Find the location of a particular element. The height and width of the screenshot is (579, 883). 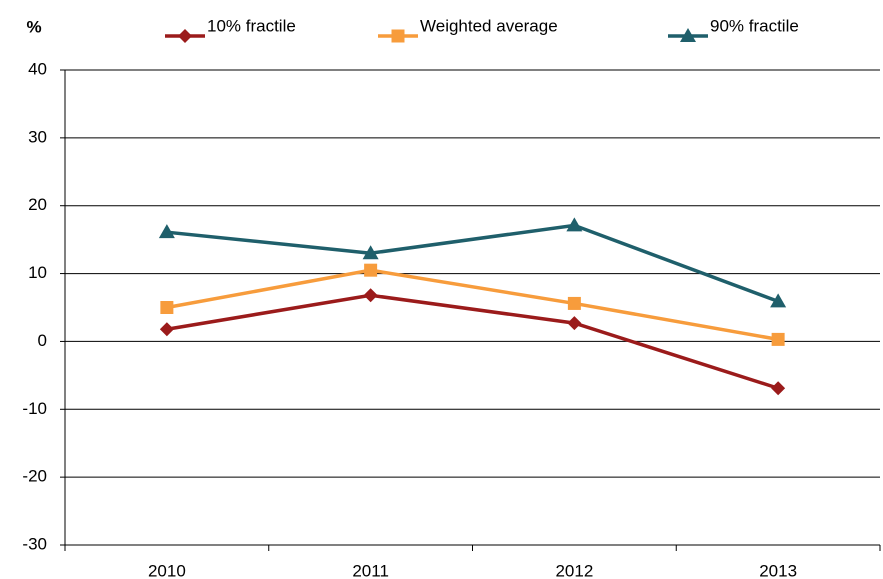

x-tick-label: 2010 is located at coordinates (167, 570).